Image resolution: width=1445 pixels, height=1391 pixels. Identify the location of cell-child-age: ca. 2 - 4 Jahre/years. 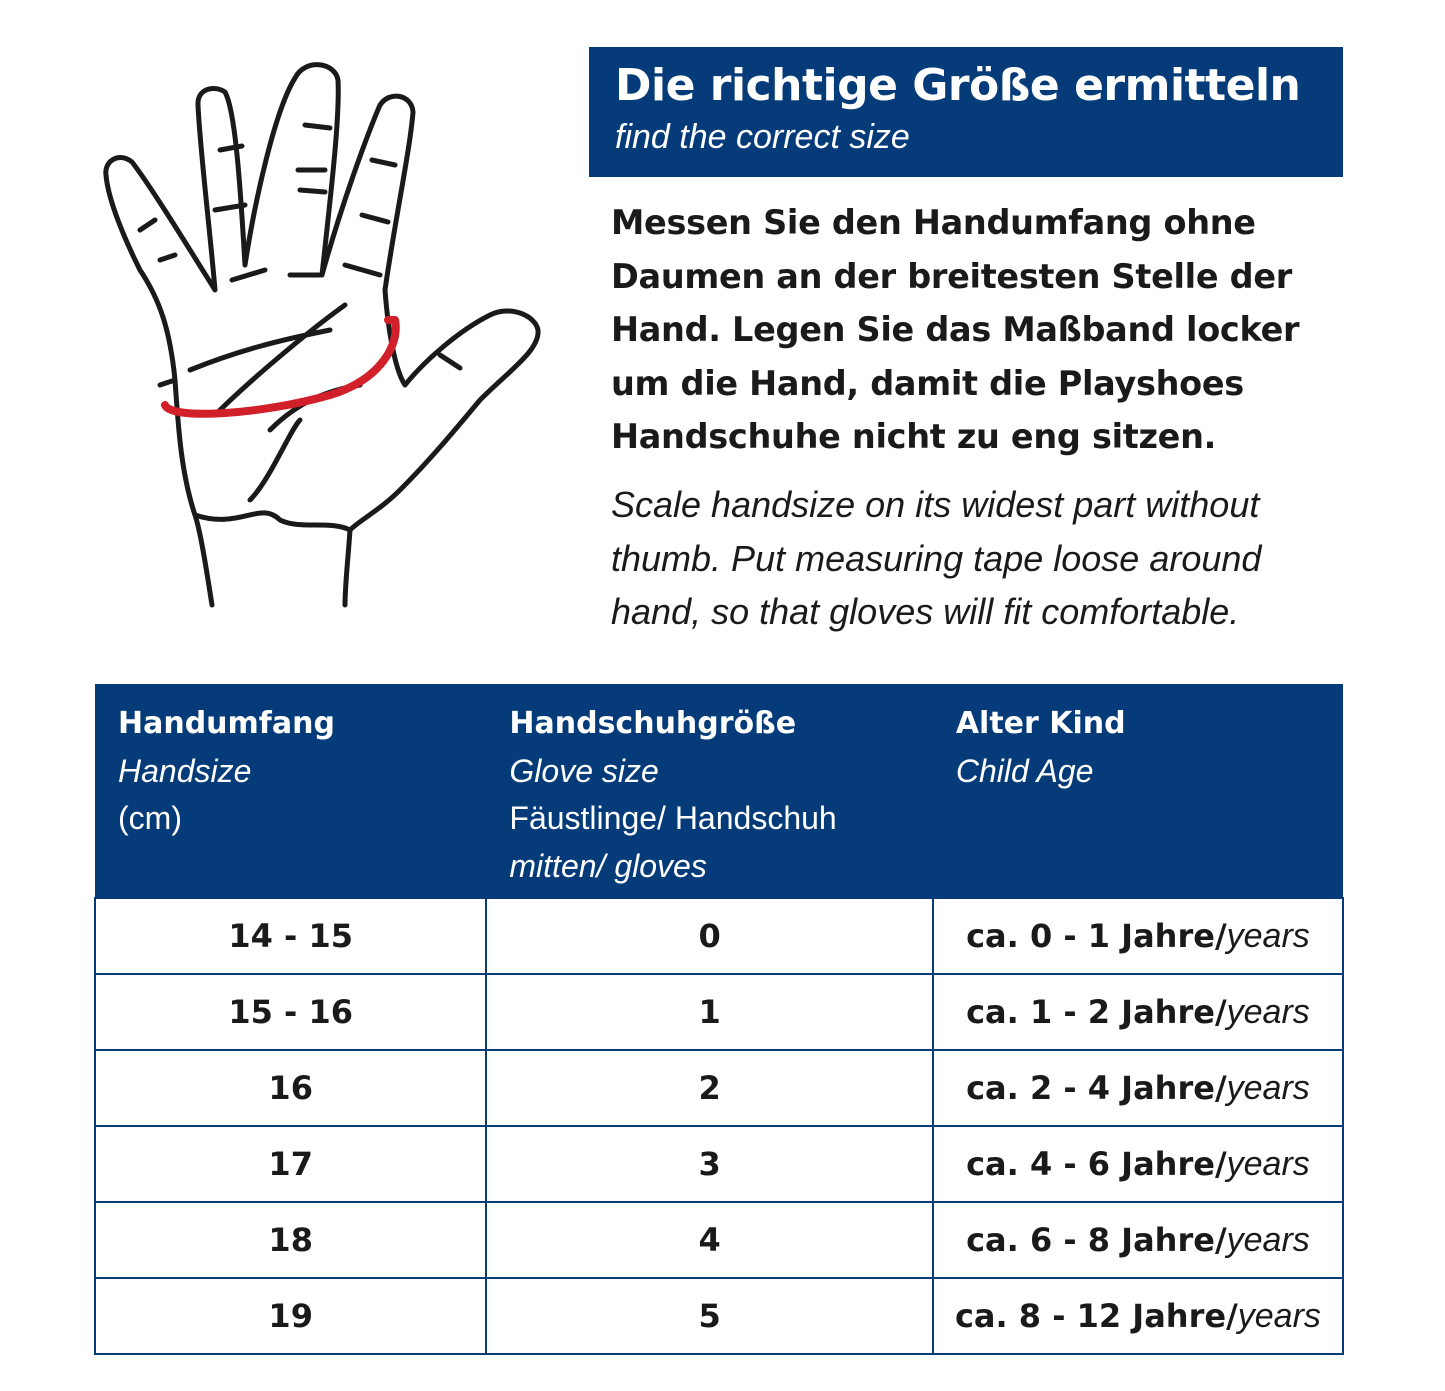
(1138, 1088).